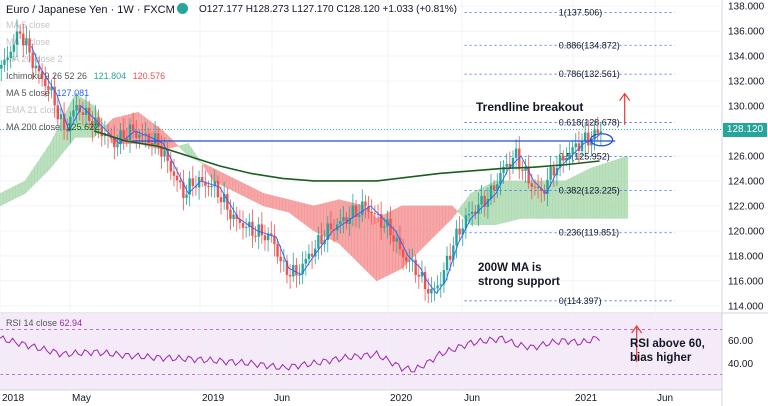  I want to click on rsi-arrow-head, so click(637, 329).